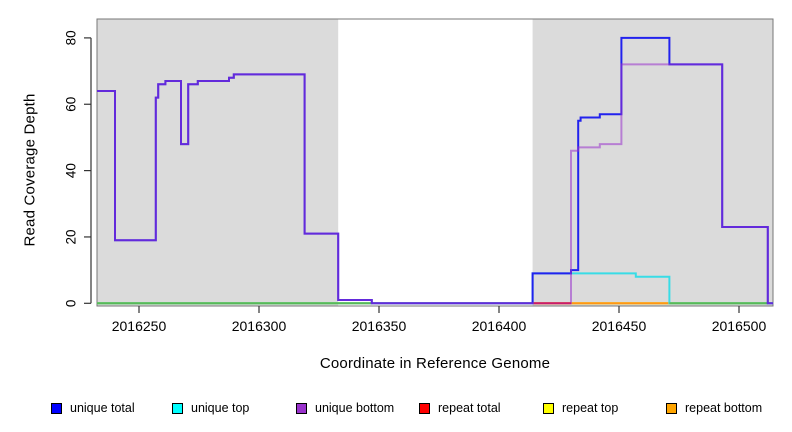 This screenshot has height=432, width=792. What do you see at coordinates (220, 408) in the screenshot?
I see `legend-label: unique top` at bounding box center [220, 408].